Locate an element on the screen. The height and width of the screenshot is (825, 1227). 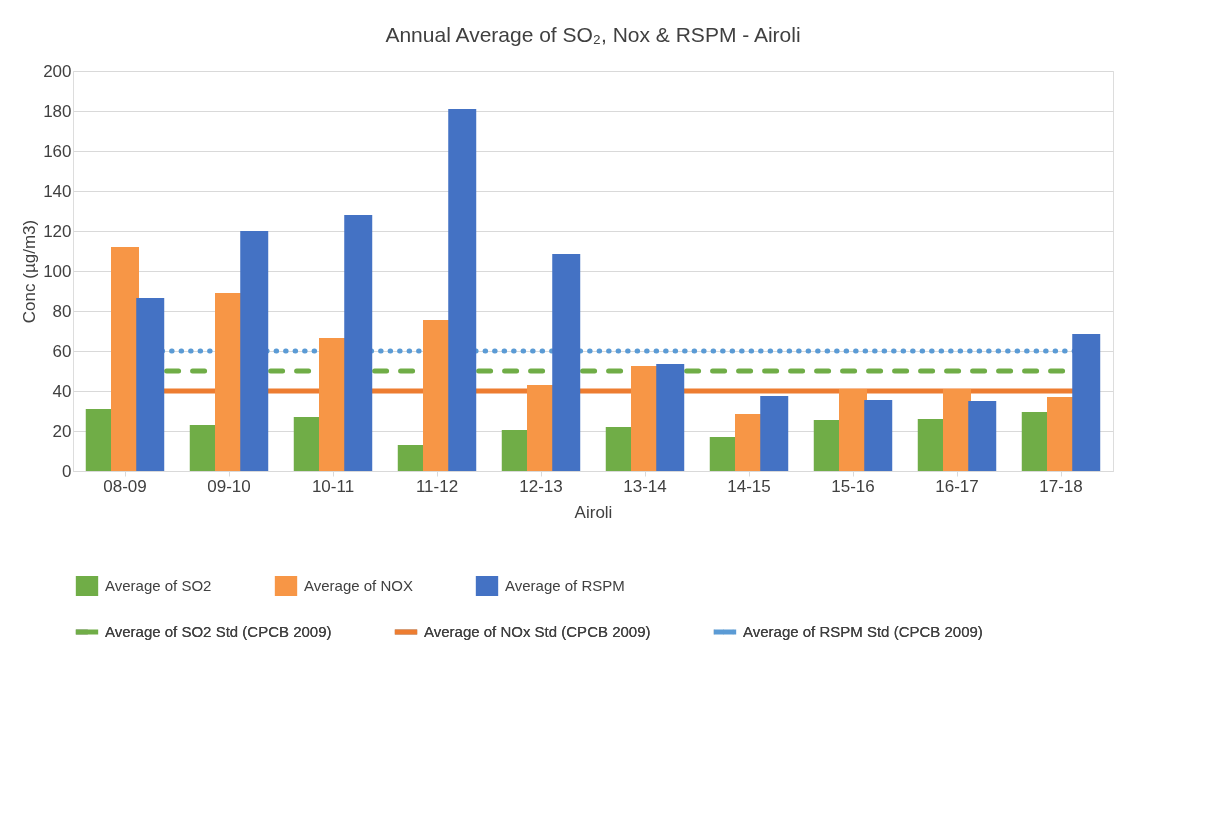
y-tick-label: 40 is located at coordinates (62, 391).